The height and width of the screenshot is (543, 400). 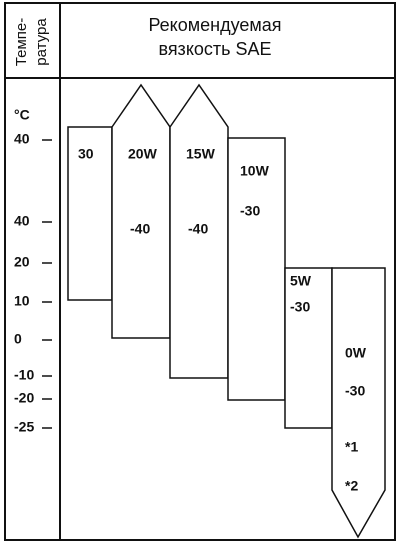 I want to click on title-line: вязкость SAE, so click(x=214, y=49).